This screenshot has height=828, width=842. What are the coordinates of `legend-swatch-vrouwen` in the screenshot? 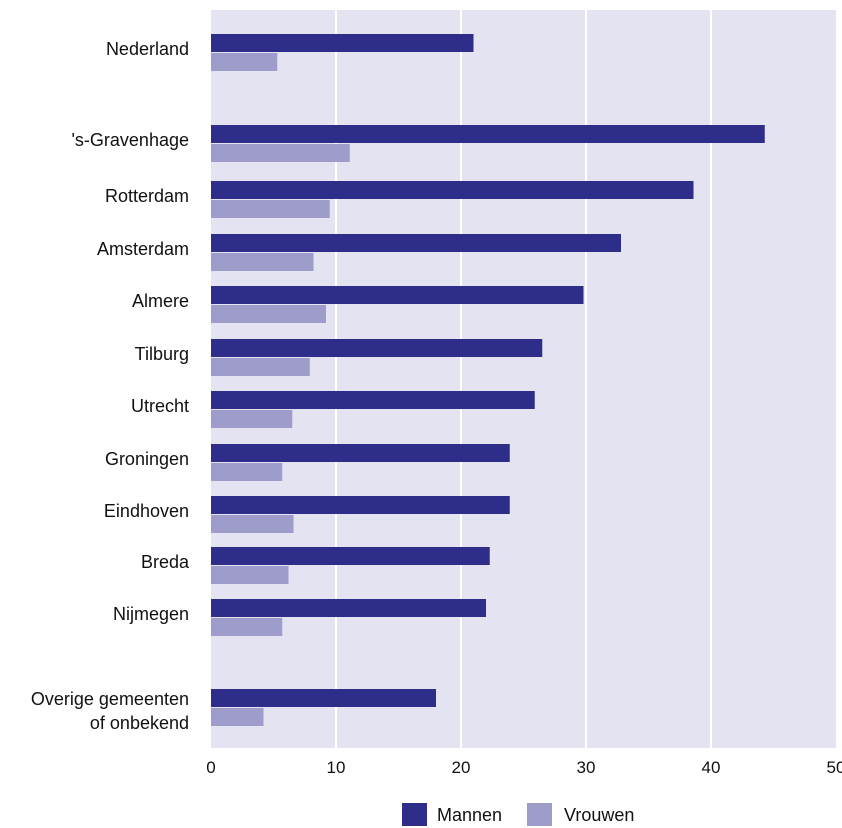 It's located at (539, 814).